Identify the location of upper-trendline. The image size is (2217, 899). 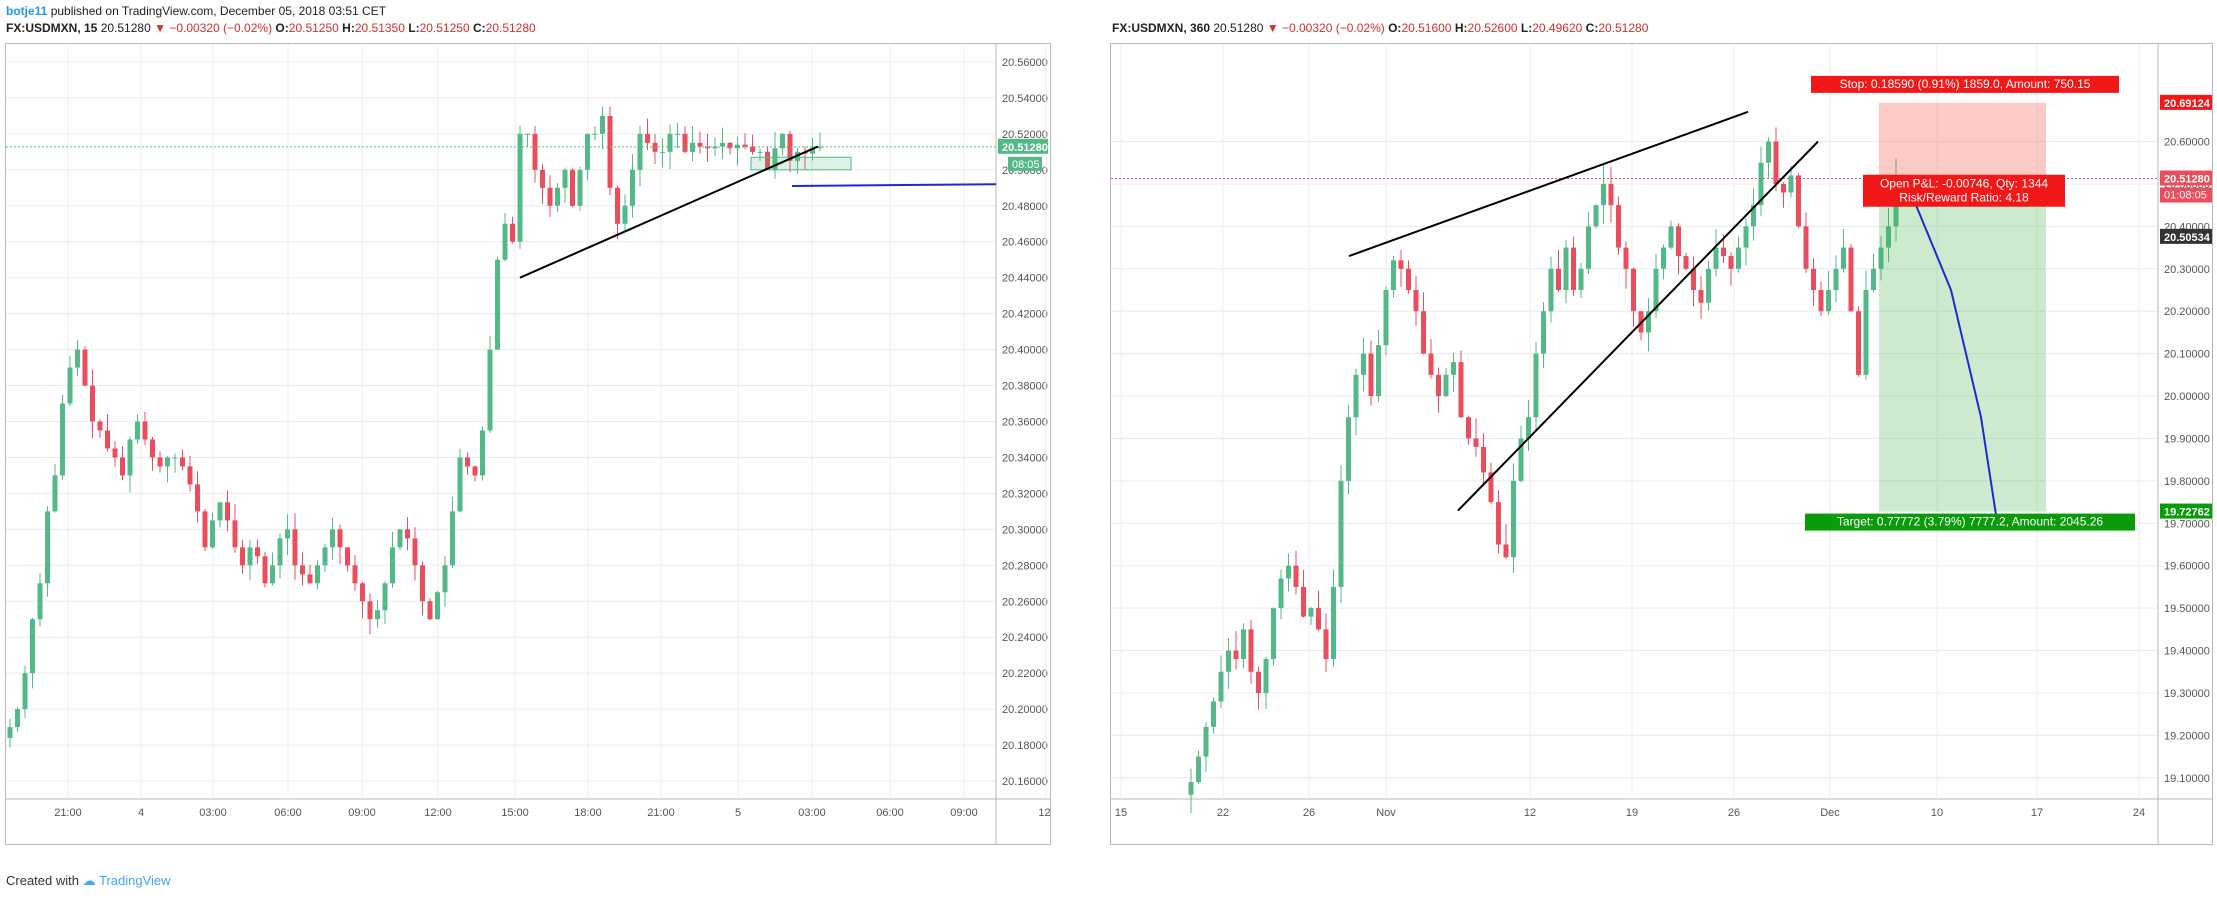
(1548, 184).